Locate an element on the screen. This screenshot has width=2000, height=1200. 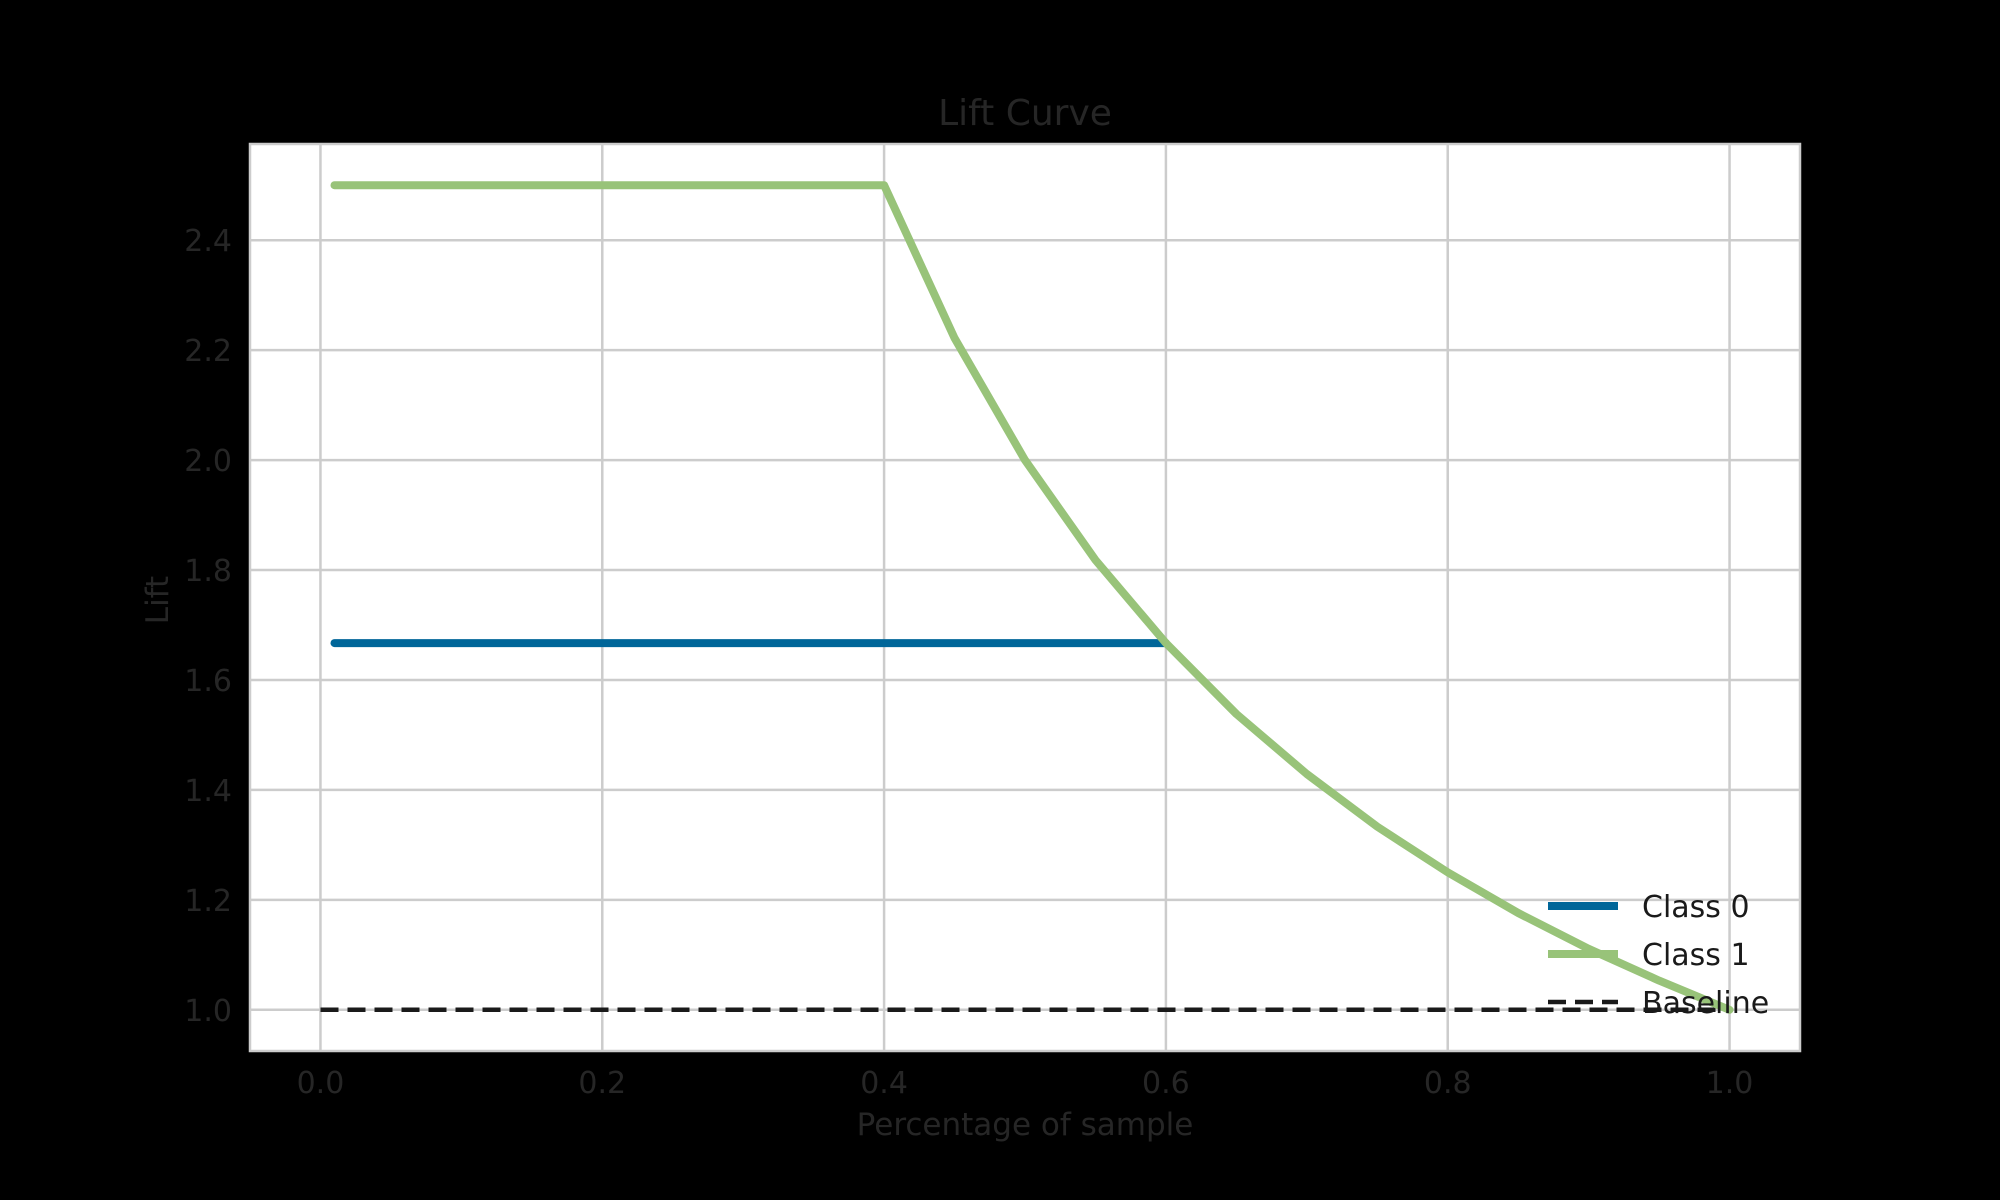
chart-title: Lift Curve is located at coordinates (1025, 113).